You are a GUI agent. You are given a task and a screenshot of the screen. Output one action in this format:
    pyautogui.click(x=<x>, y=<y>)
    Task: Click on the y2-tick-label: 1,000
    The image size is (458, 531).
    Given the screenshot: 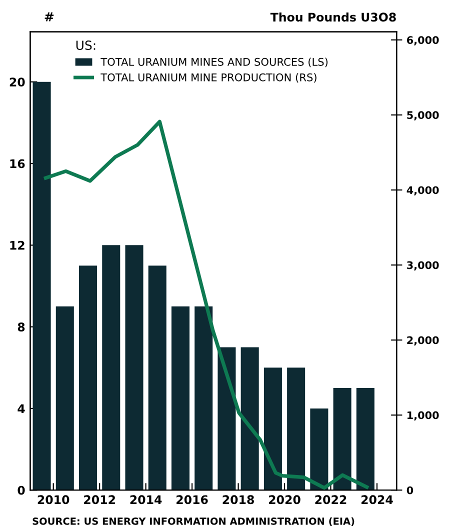 What is the action you would take?
    pyautogui.click(x=423, y=416)
    